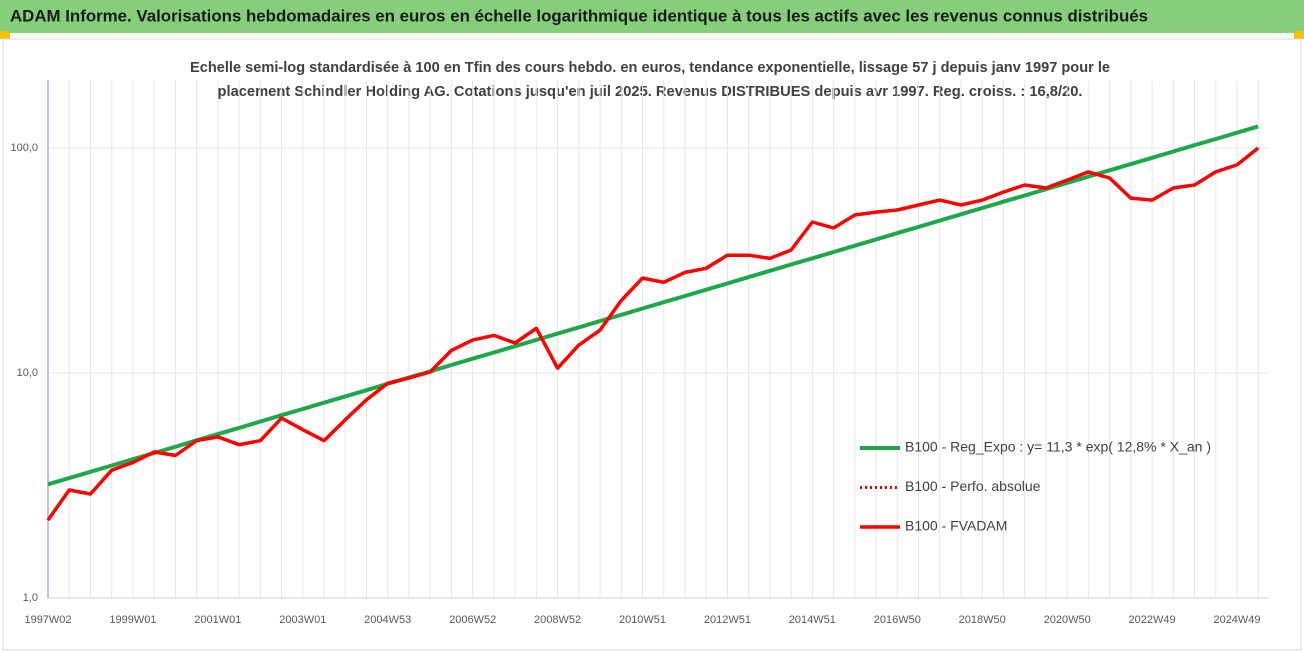 This screenshot has width=1304, height=652. What do you see at coordinates (642, 620) in the screenshot?
I see `x-tick-label: 2010W51` at bounding box center [642, 620].